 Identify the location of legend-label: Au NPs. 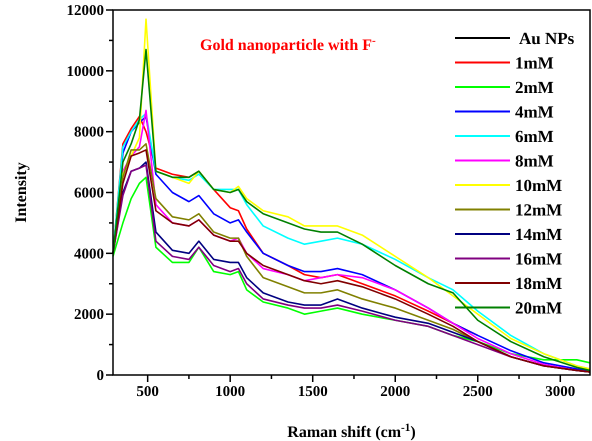
(547, 38).